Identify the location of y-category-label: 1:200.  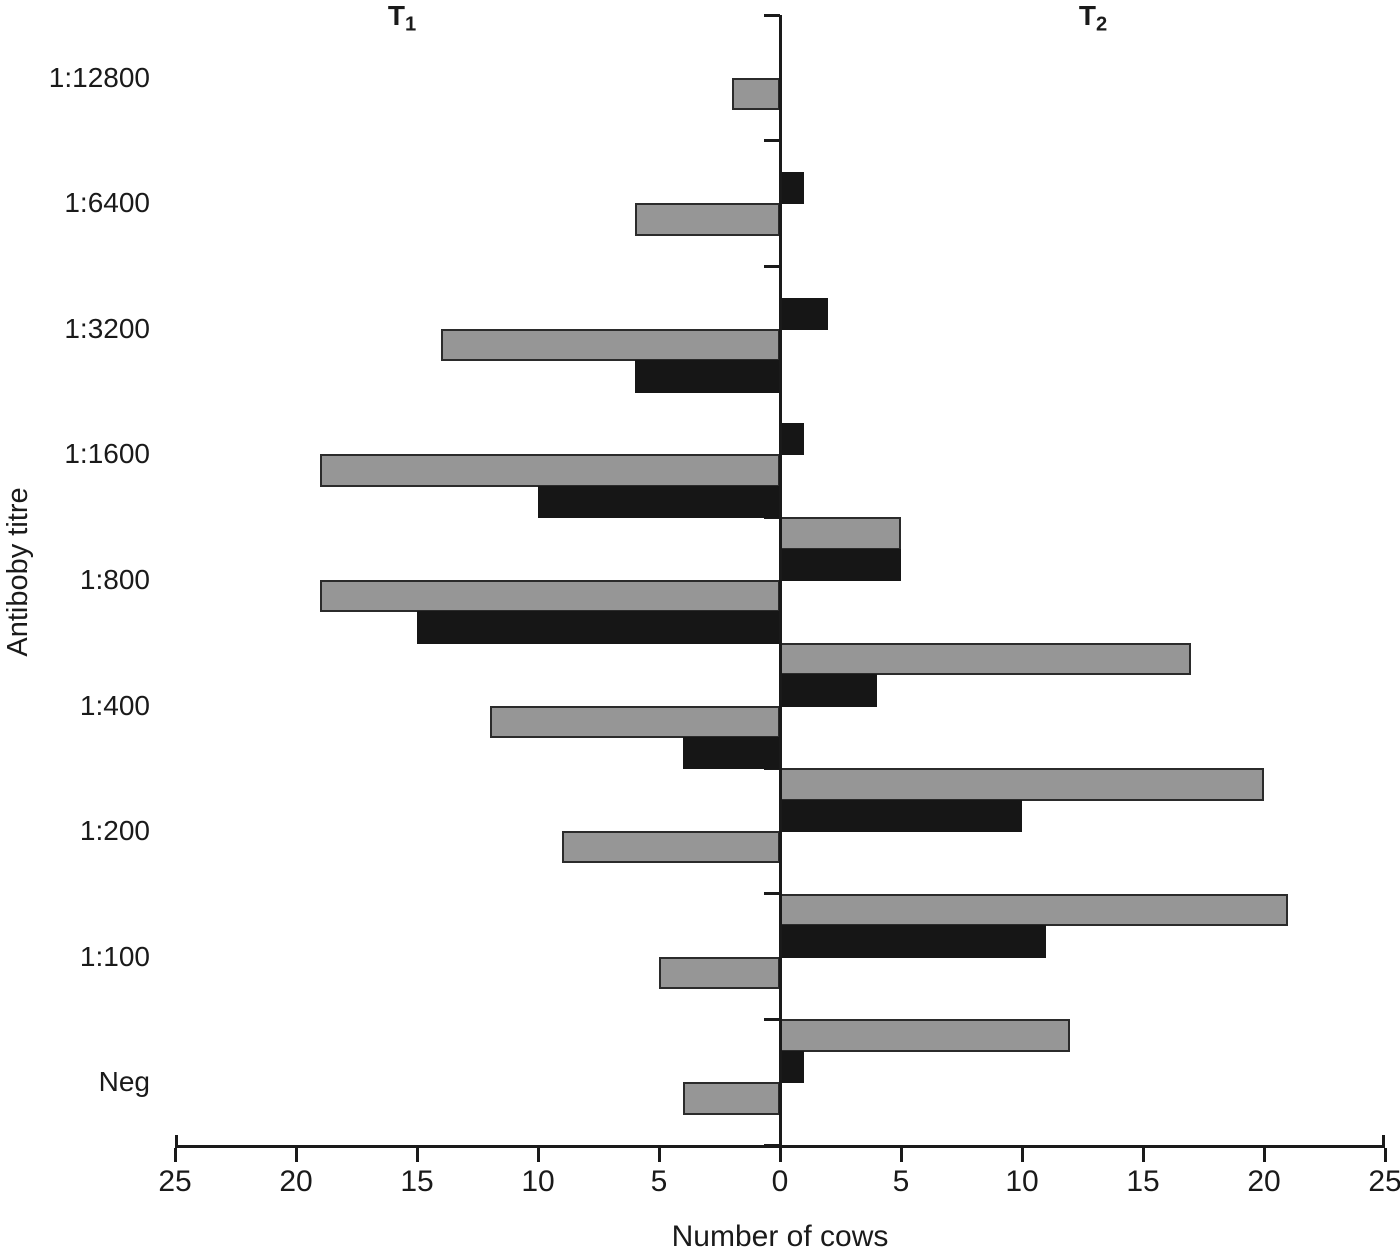
(114, 831).